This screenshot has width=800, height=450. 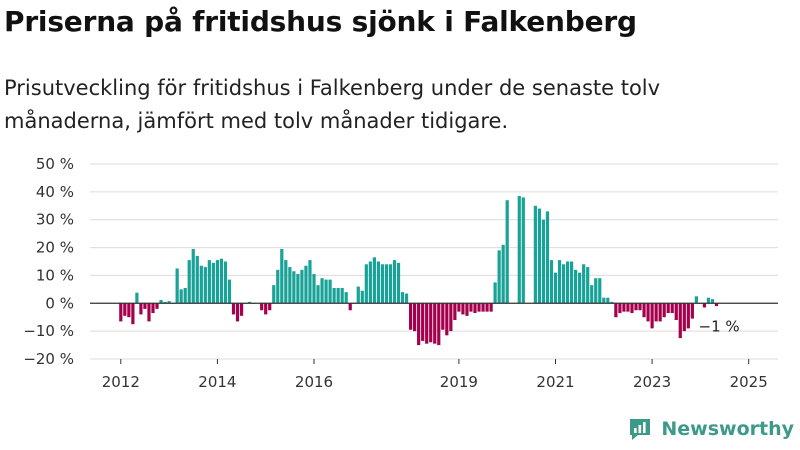 What do you see at coordinates (652, 382) in the screenshot?
I see `x-tick-label: 2023` at bounding box center [652, 382].